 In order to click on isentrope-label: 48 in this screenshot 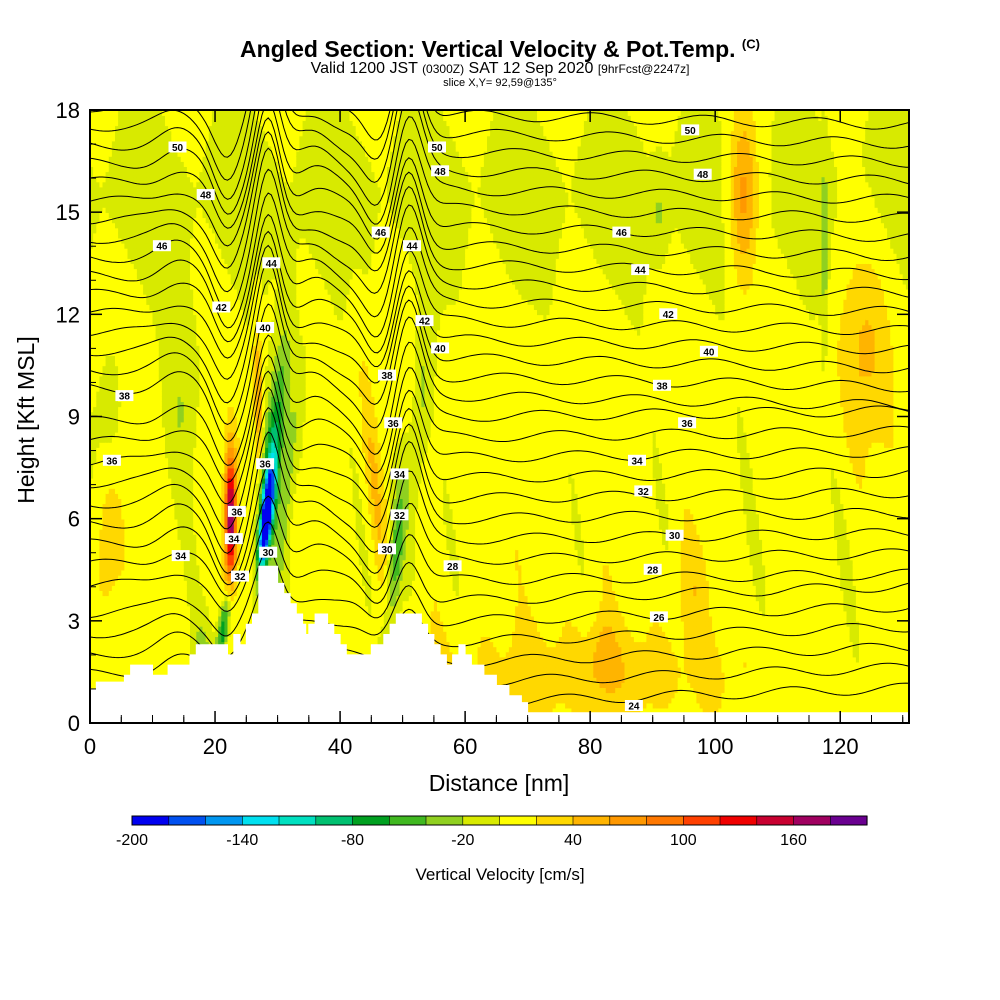, I will do `click(205, 195)`.